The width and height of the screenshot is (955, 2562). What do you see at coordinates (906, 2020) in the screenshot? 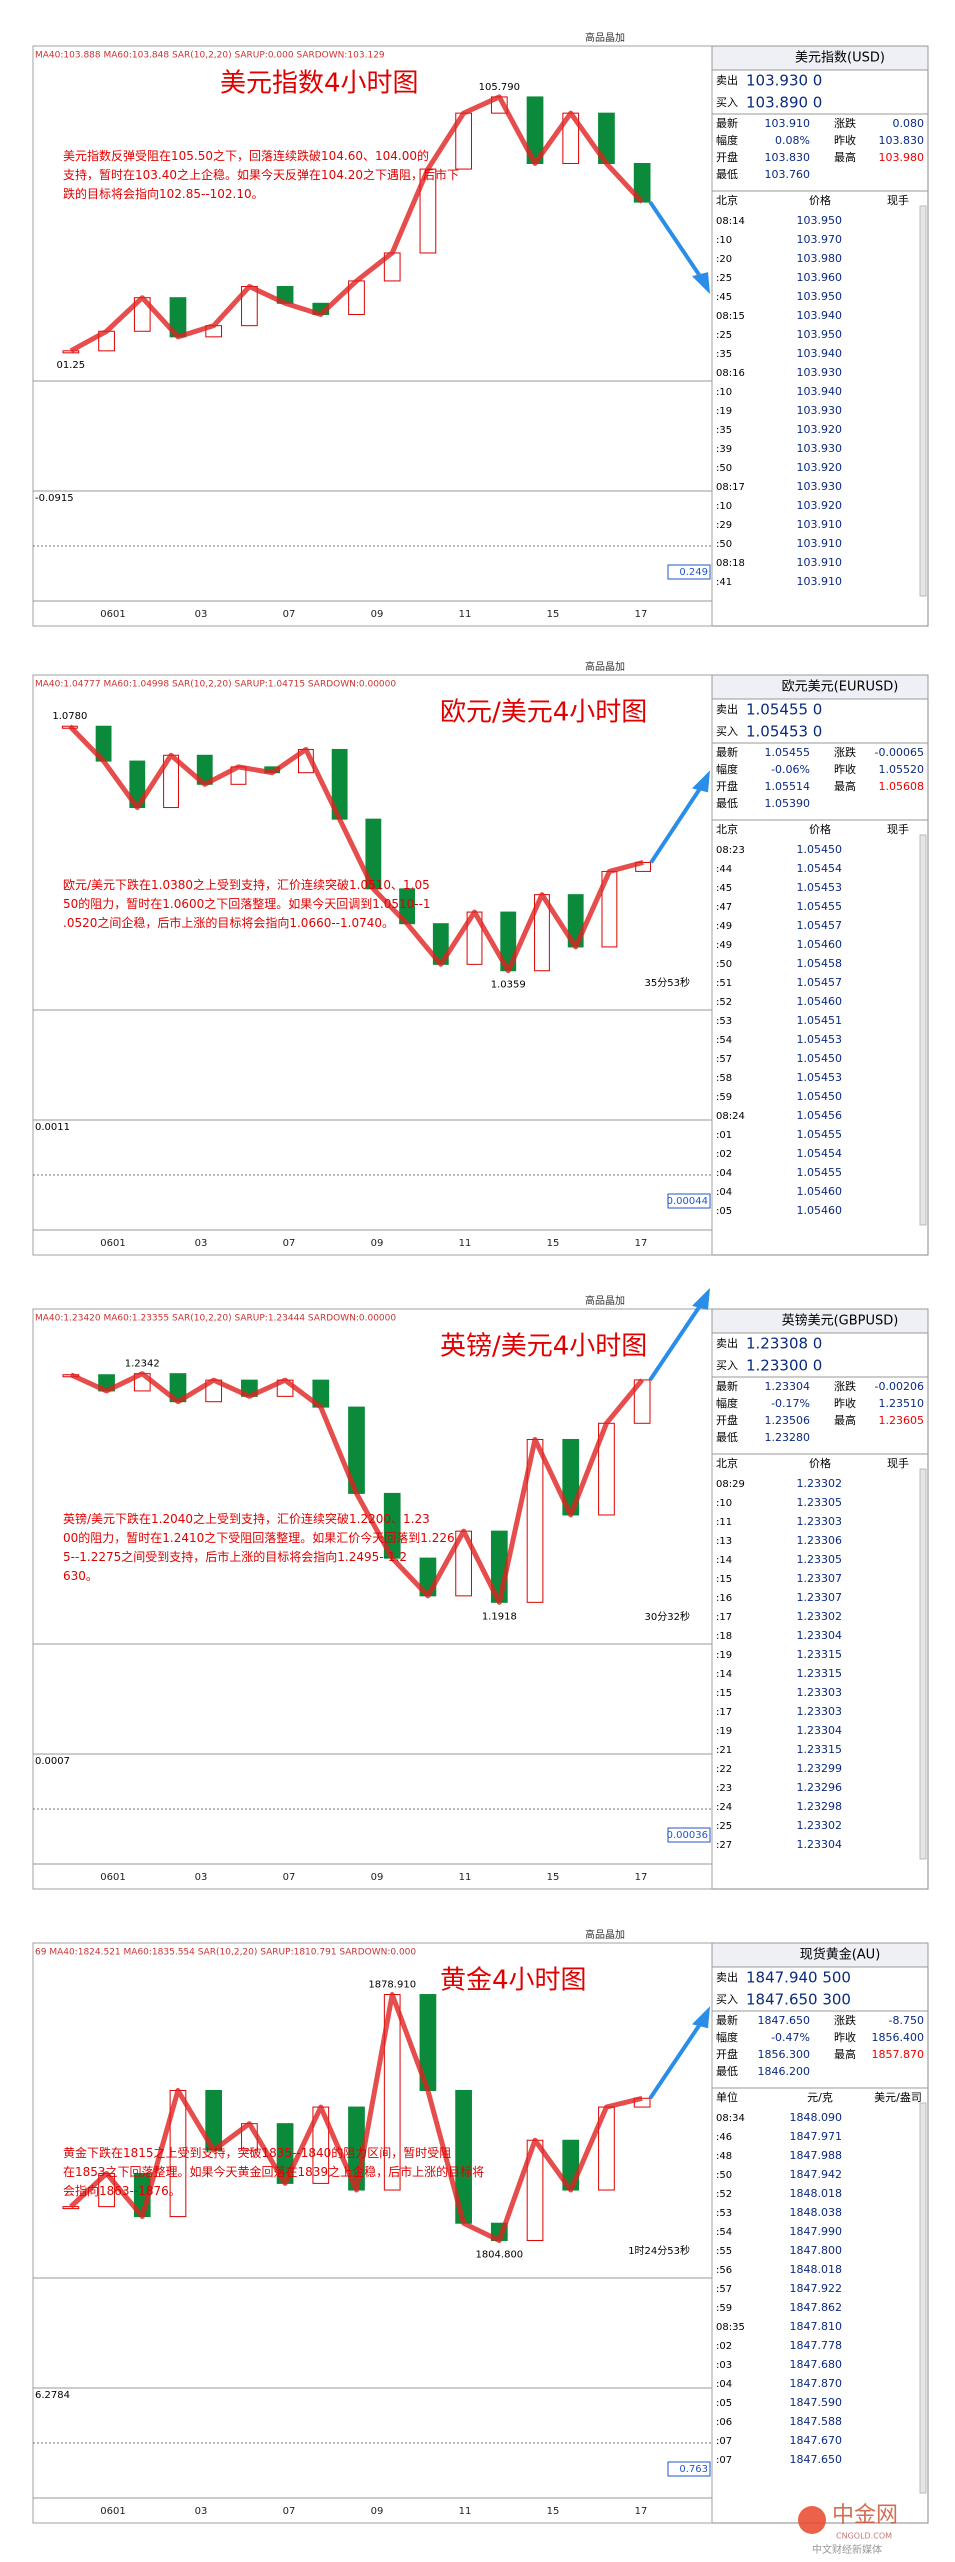
I see `stat-value: -8.750` at bounding box center [906, 2020].